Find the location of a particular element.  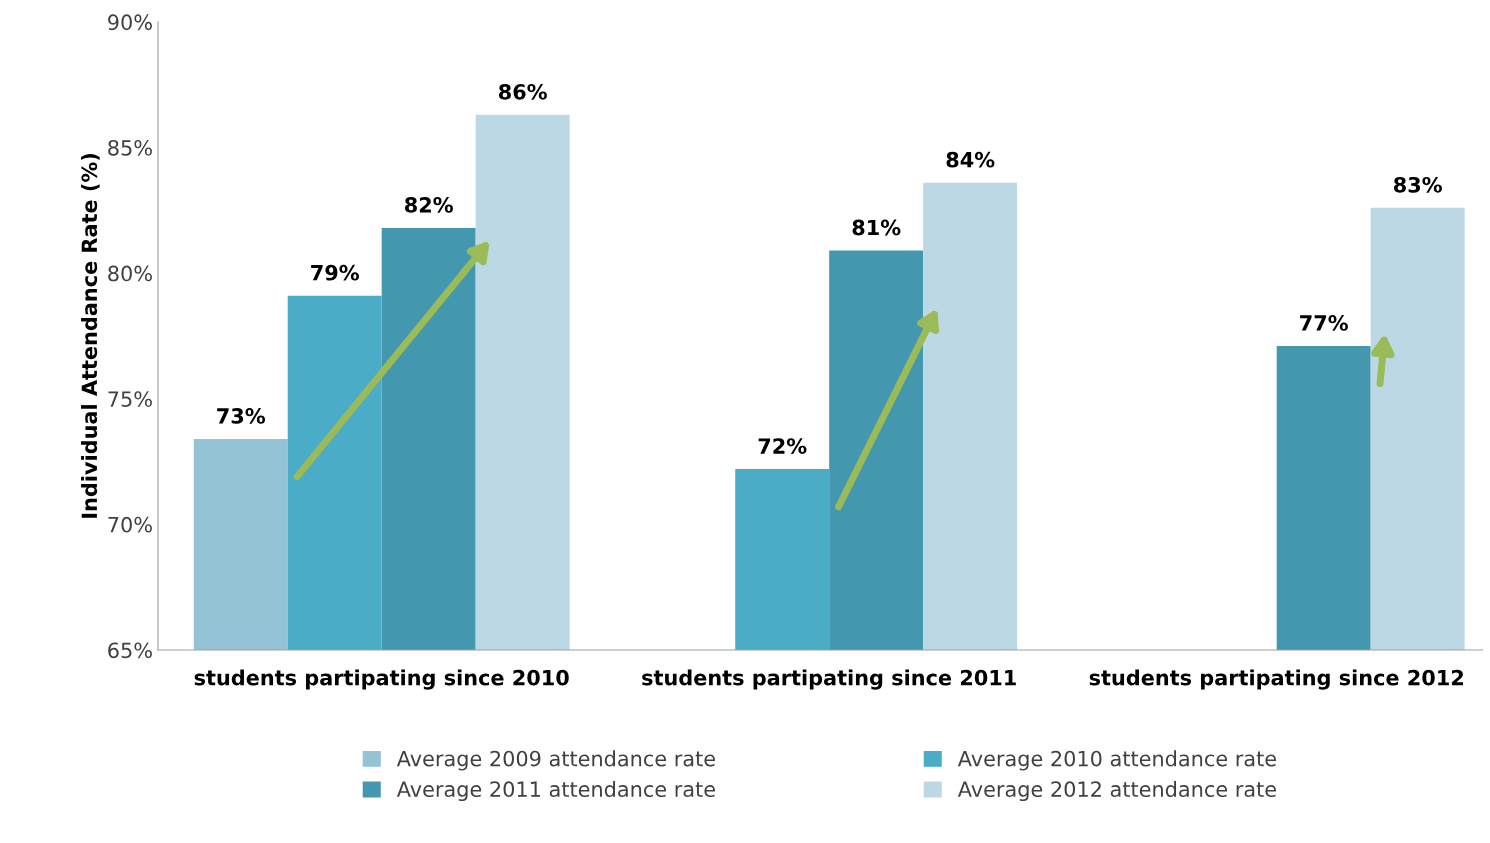

data-label: 72% is located at coordinates (782, 446).